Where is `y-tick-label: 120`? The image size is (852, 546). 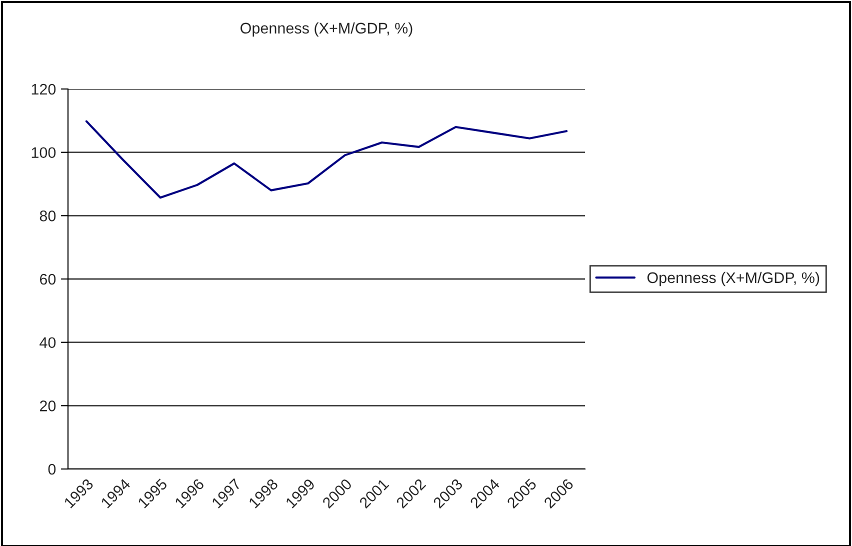
y-tick-label: 120 is located at coordinates (44, 89).